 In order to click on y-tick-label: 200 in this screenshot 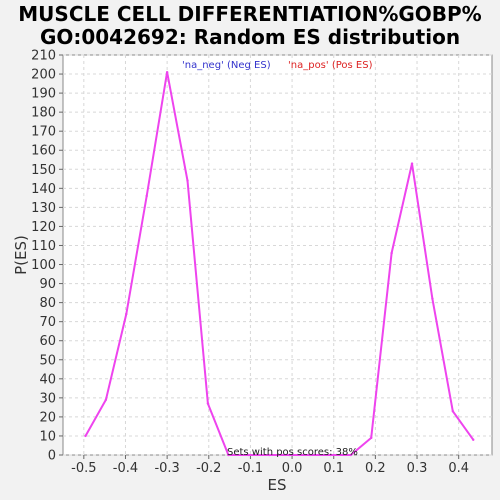, I will do `click(43, 75)`.